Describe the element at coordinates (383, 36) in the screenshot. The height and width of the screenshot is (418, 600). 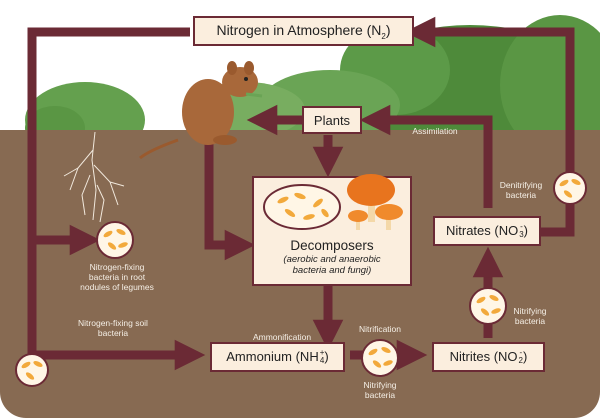
I see `atmosphere-sub: 2` at that location.